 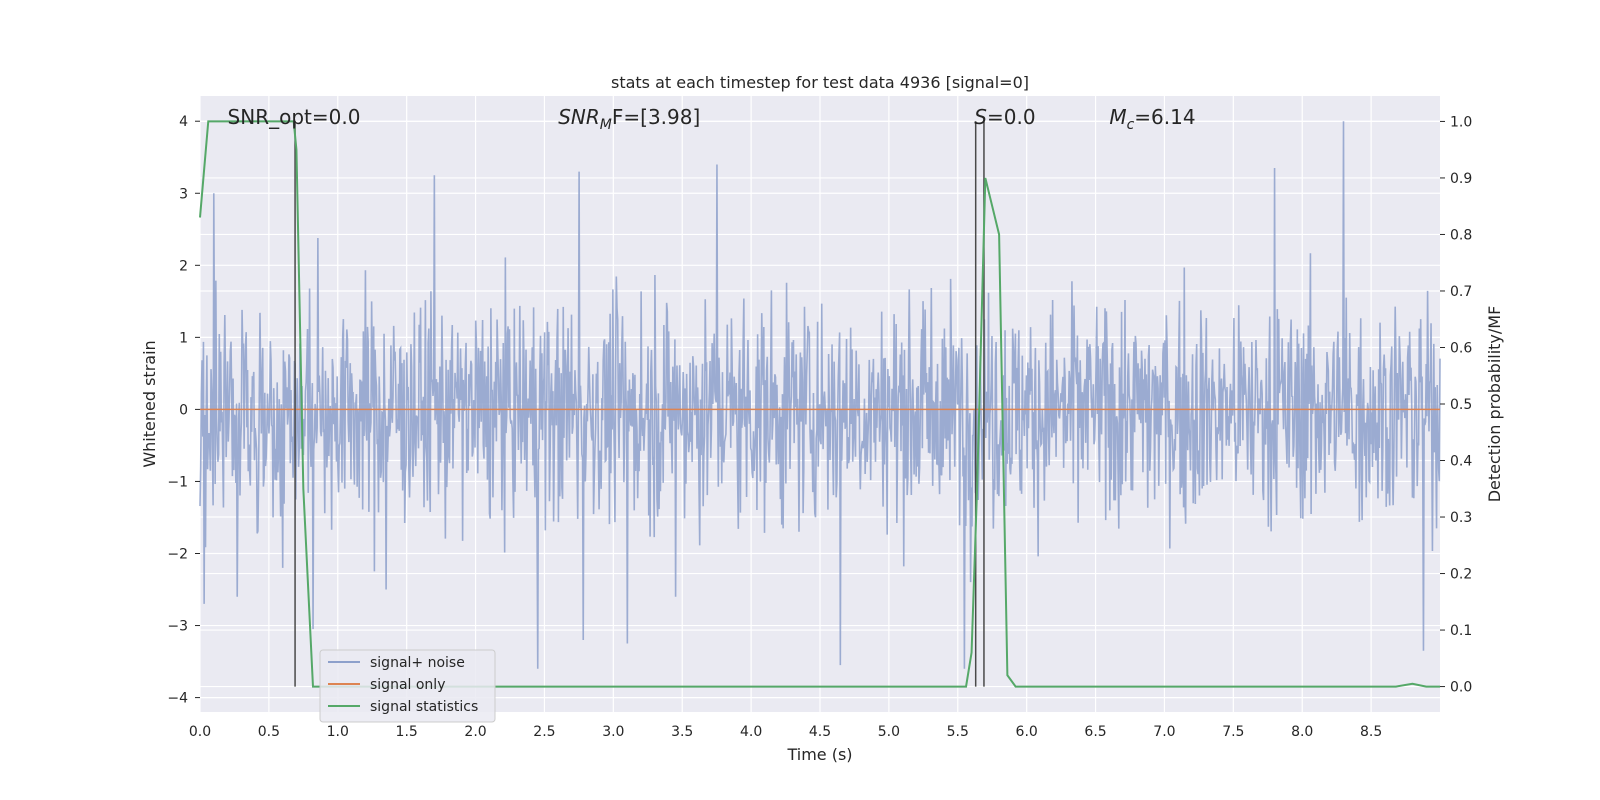 I want to click on y-right-tick-label: 0.7, so click(x=1461, y=292).